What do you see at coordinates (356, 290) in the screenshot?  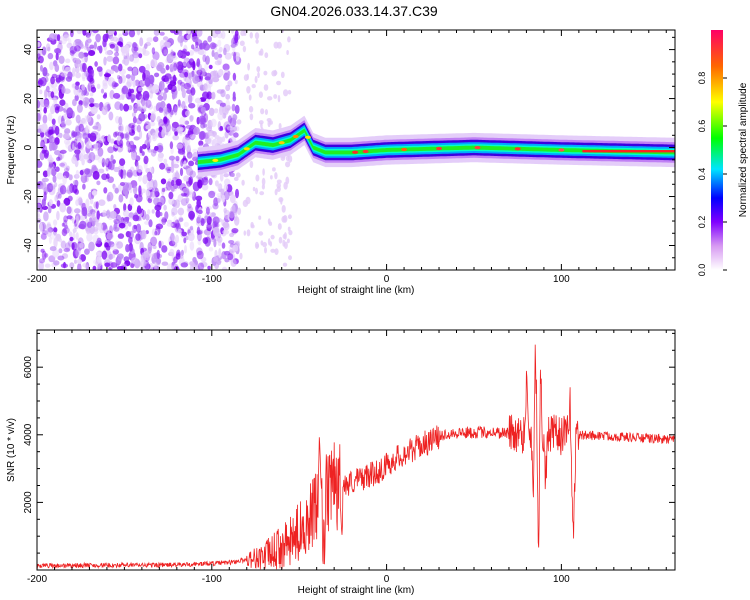 I see `spectrogram-x-axis-label: Height of straight line (km)` at bounding box center [356, 290].